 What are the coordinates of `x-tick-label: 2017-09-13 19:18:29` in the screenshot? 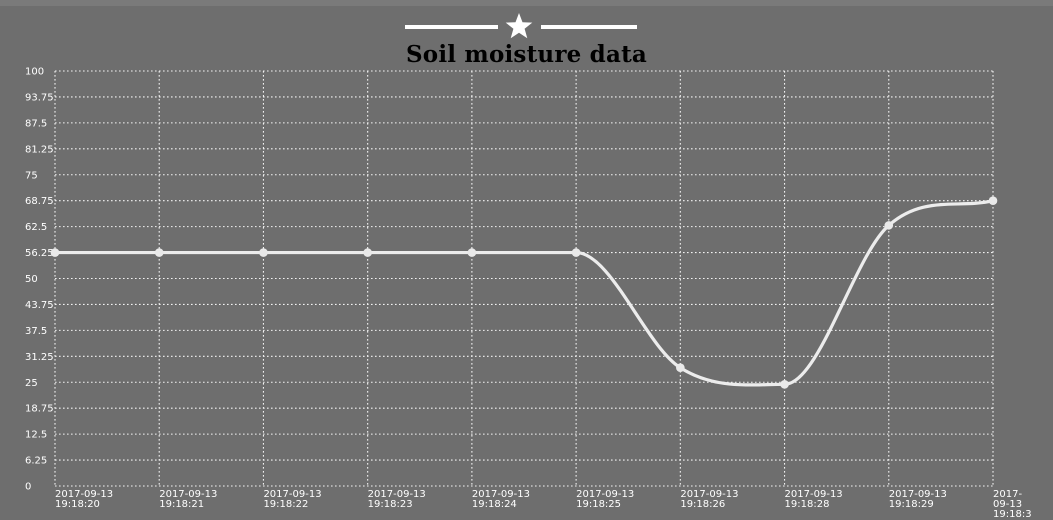 It's located at (918, 499).